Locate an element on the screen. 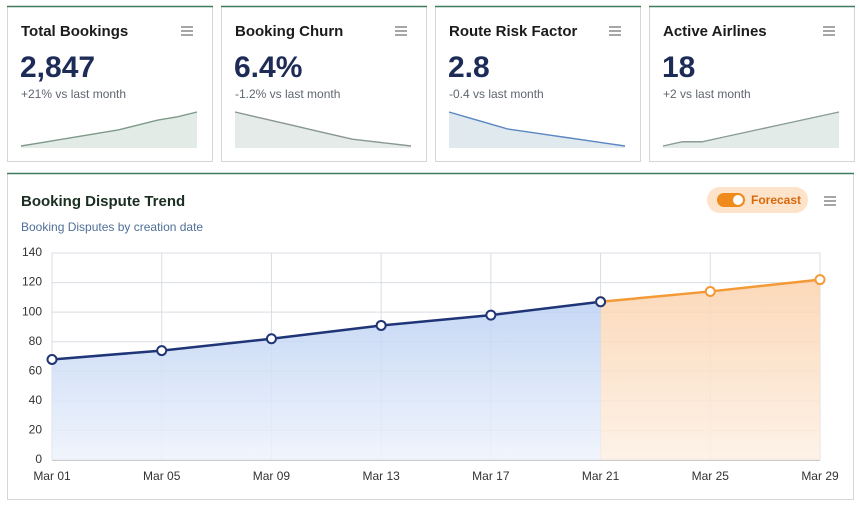 This screenshot has height=511, width=860. y-tick-label: 40 is located at coordinates (36, 400).